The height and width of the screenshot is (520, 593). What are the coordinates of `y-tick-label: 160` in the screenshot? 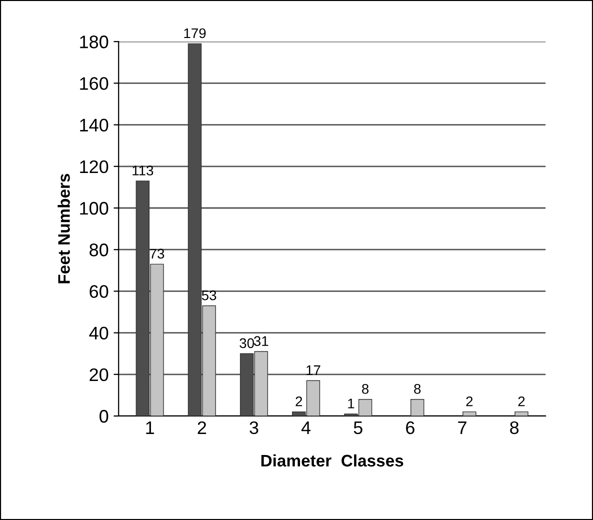 It's located at (94, 83).